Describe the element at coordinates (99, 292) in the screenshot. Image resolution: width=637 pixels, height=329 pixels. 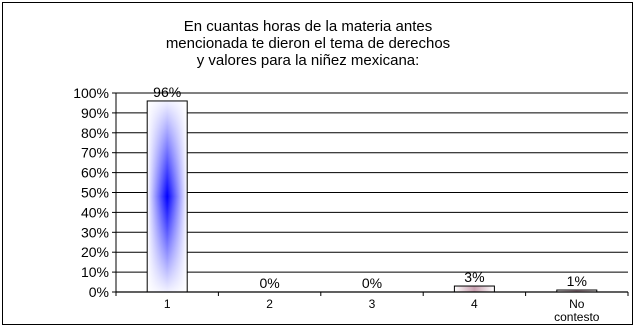
I see `y-tick-label: 0%` at that location.